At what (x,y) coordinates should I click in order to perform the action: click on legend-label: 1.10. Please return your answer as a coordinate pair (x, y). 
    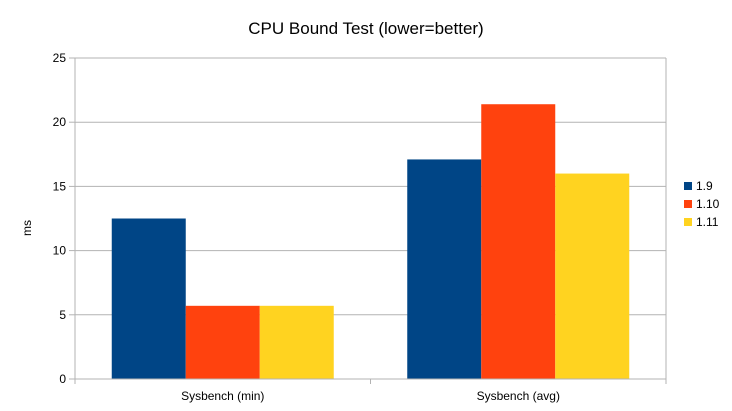
    Looking at the image, I should click on (708, 204).